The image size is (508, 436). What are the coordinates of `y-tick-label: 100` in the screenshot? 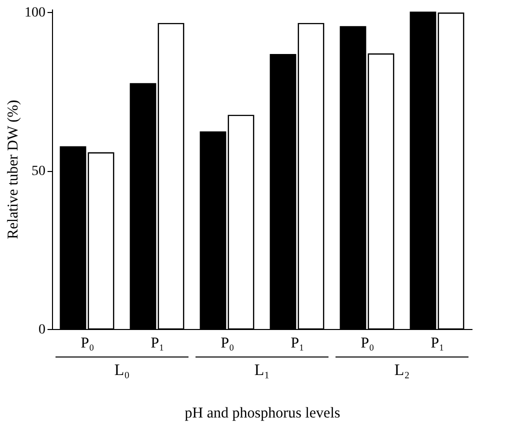 It's located at (35, 13).